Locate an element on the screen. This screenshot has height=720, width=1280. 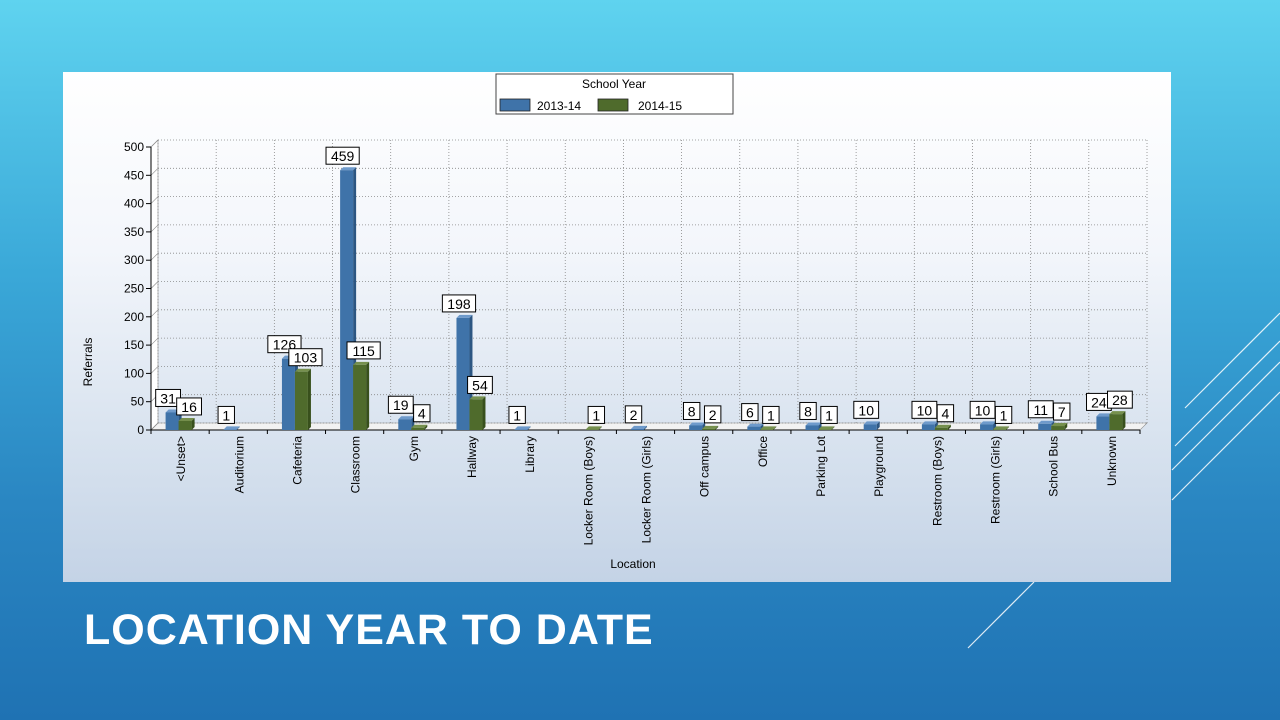
x-category-label: Locker Room (Boys) is located at coordinates (588, 490).